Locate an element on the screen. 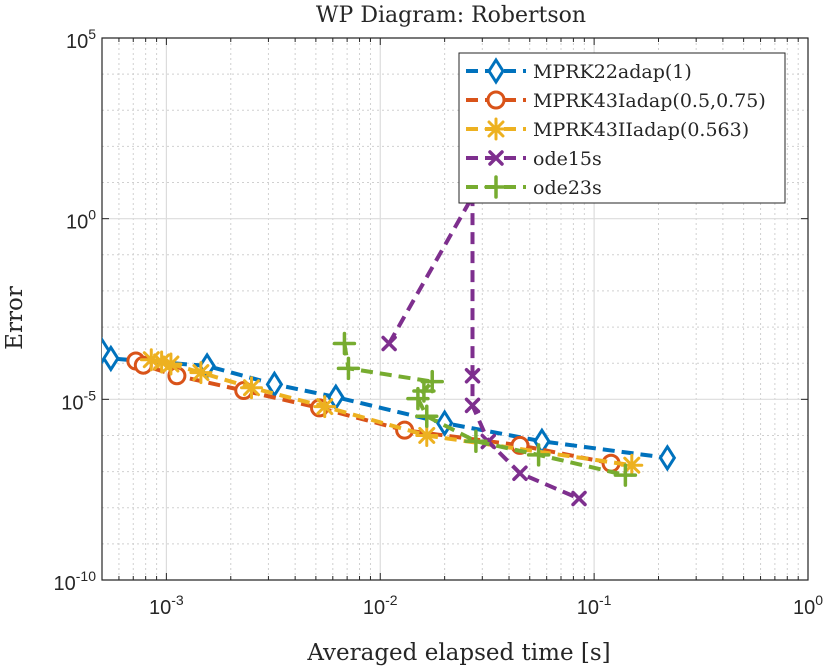 The height and width of the screenshot is (666, 830). legend-marker-ode15s-stroke is located at coordinates (496, 158).